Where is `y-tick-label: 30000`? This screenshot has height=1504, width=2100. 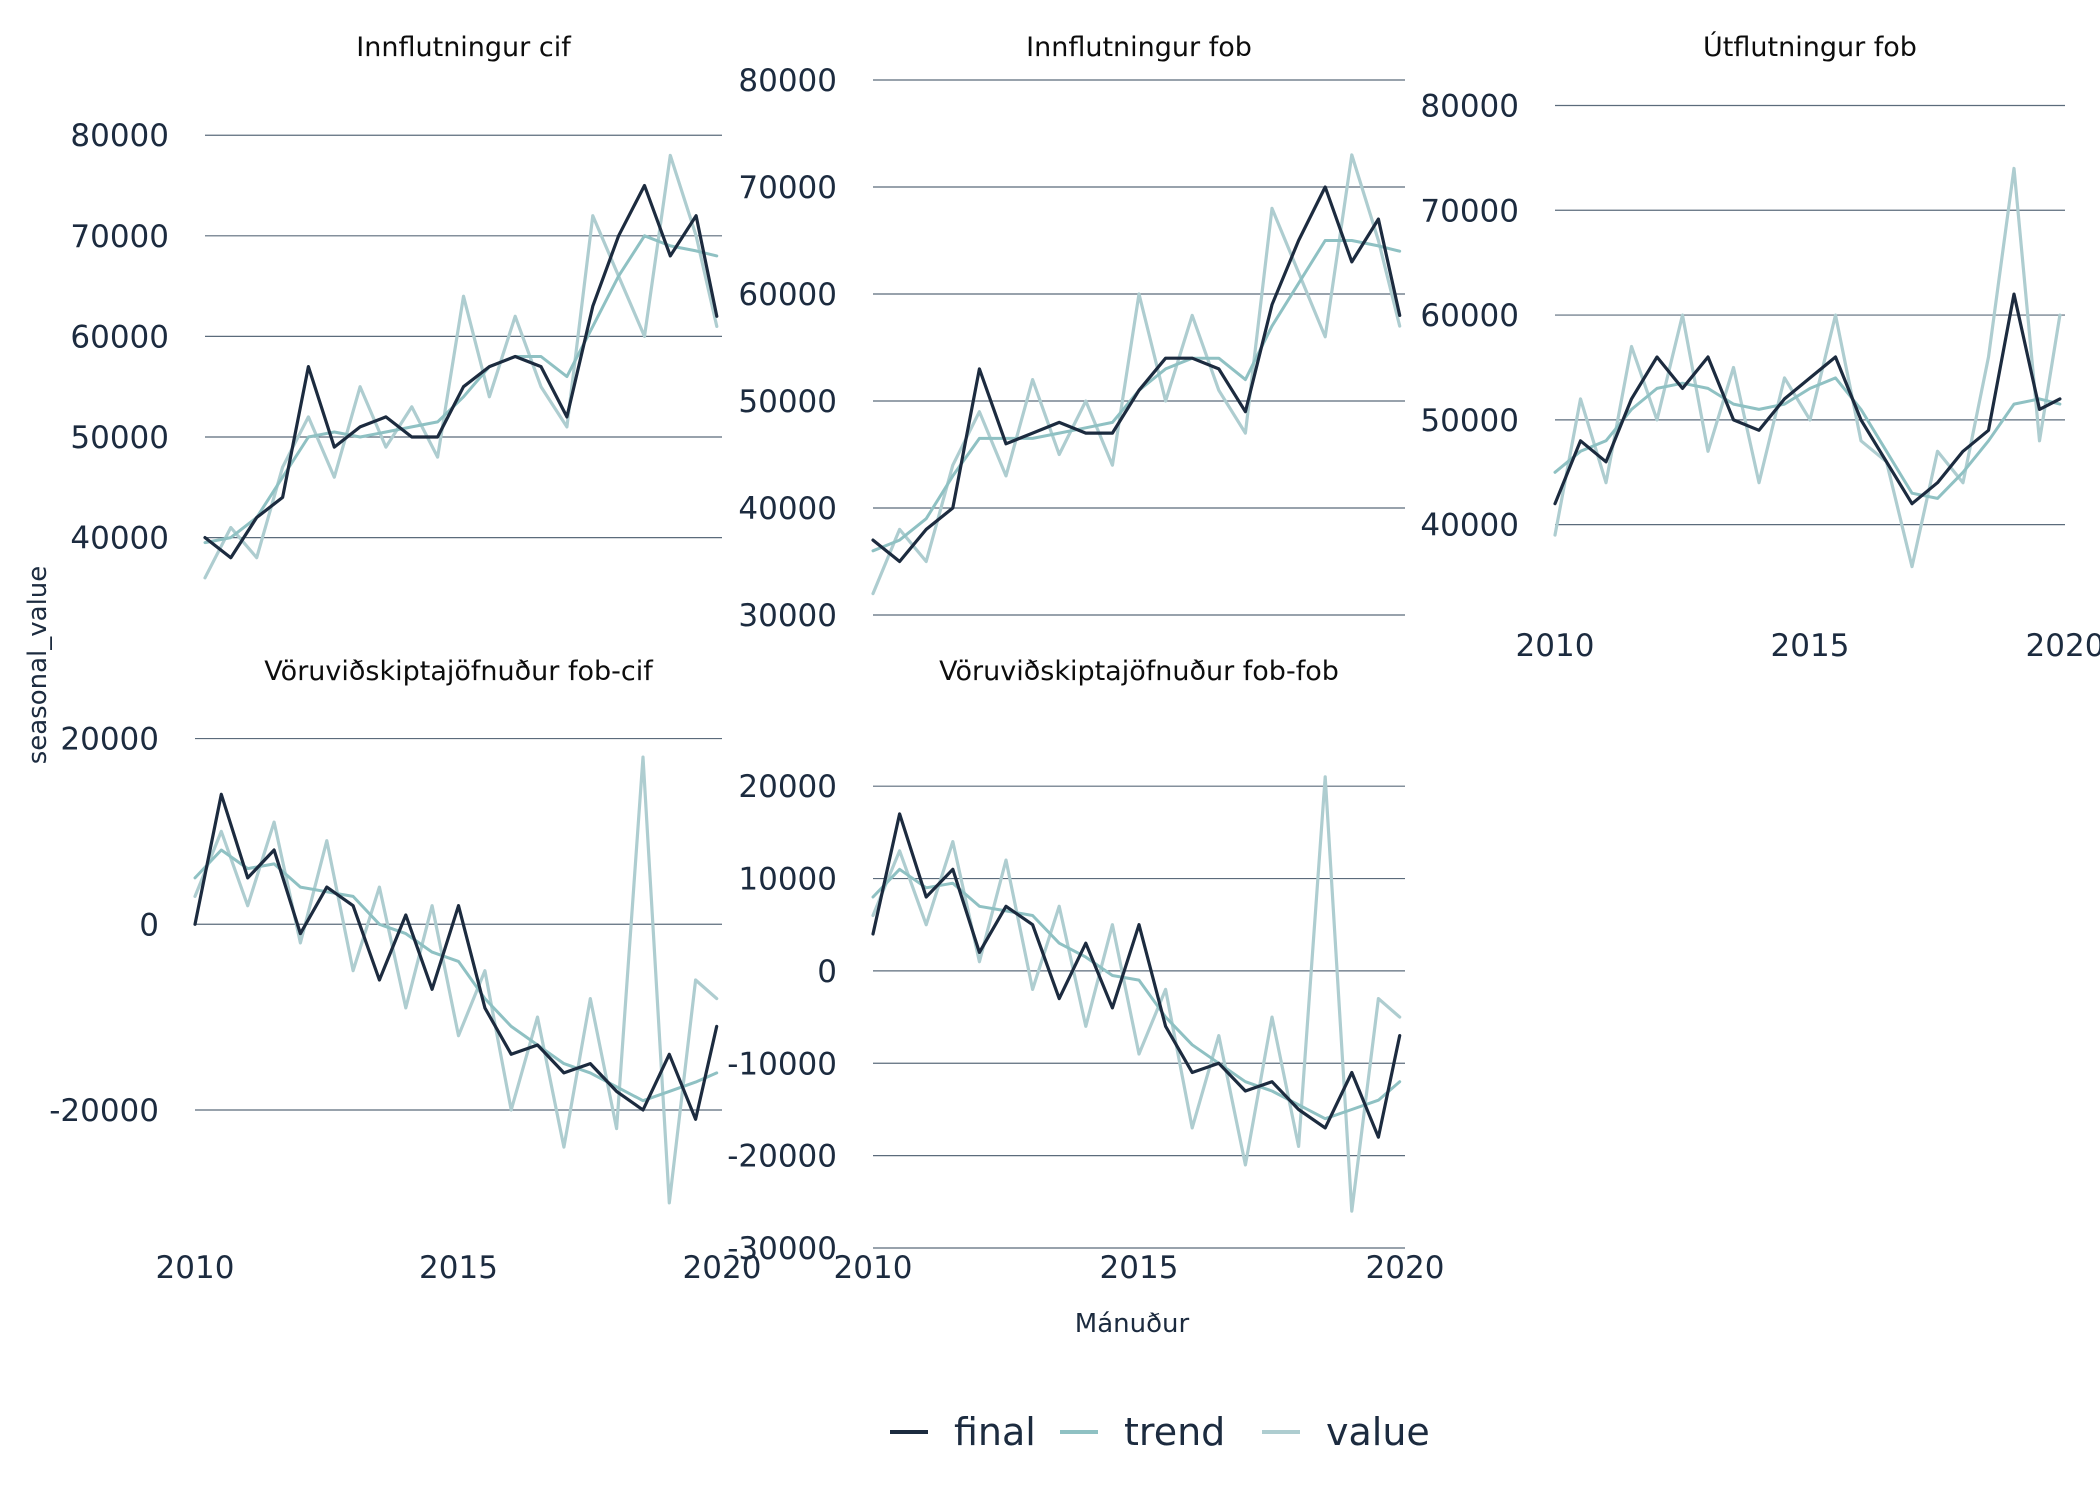 y-tick-label: 30000 is located at coordinates (787, 616).